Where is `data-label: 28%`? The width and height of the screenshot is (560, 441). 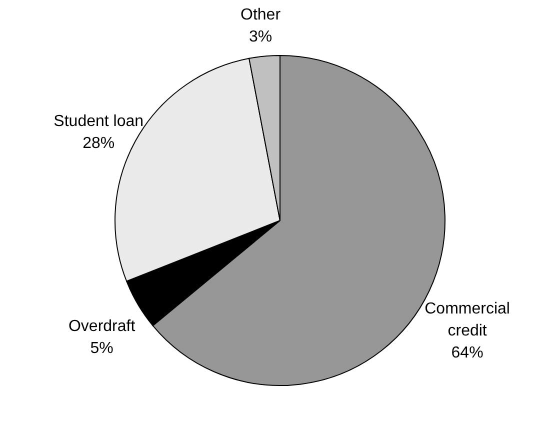 data-label: 28% is located at coordinates (98, 143).